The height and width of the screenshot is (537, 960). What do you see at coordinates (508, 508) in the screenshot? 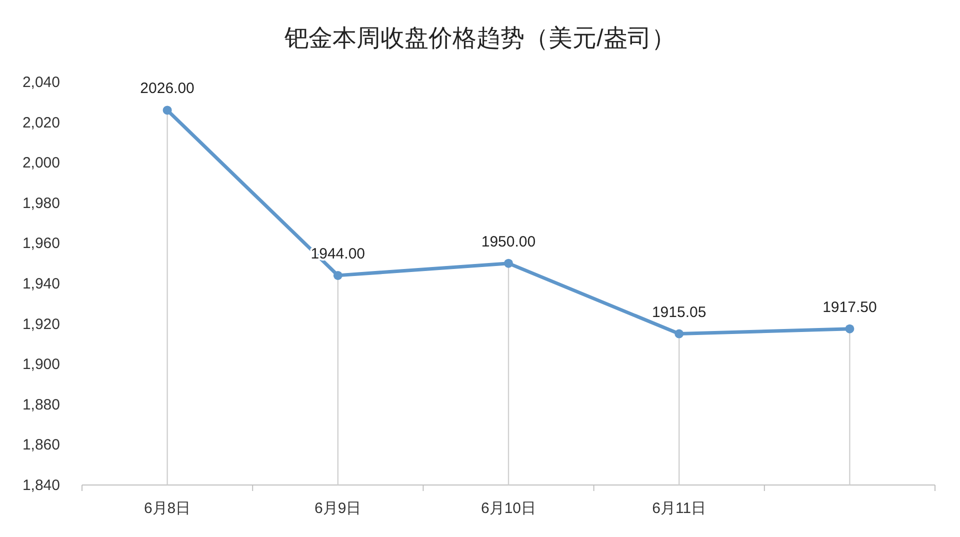
I see `x-tick-label: 6月10日` at bounding box center [508, 508].